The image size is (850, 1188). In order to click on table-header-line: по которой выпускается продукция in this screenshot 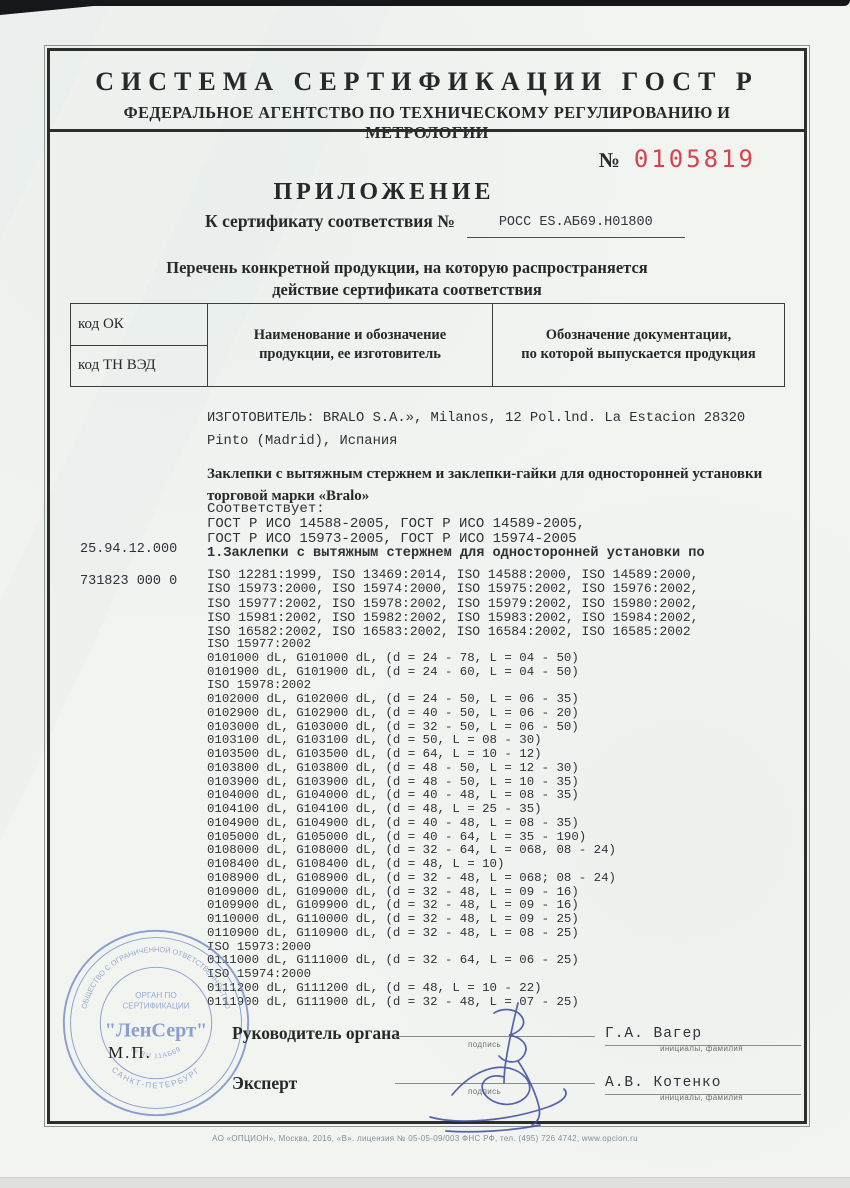, I will do `click(638, 354)`.